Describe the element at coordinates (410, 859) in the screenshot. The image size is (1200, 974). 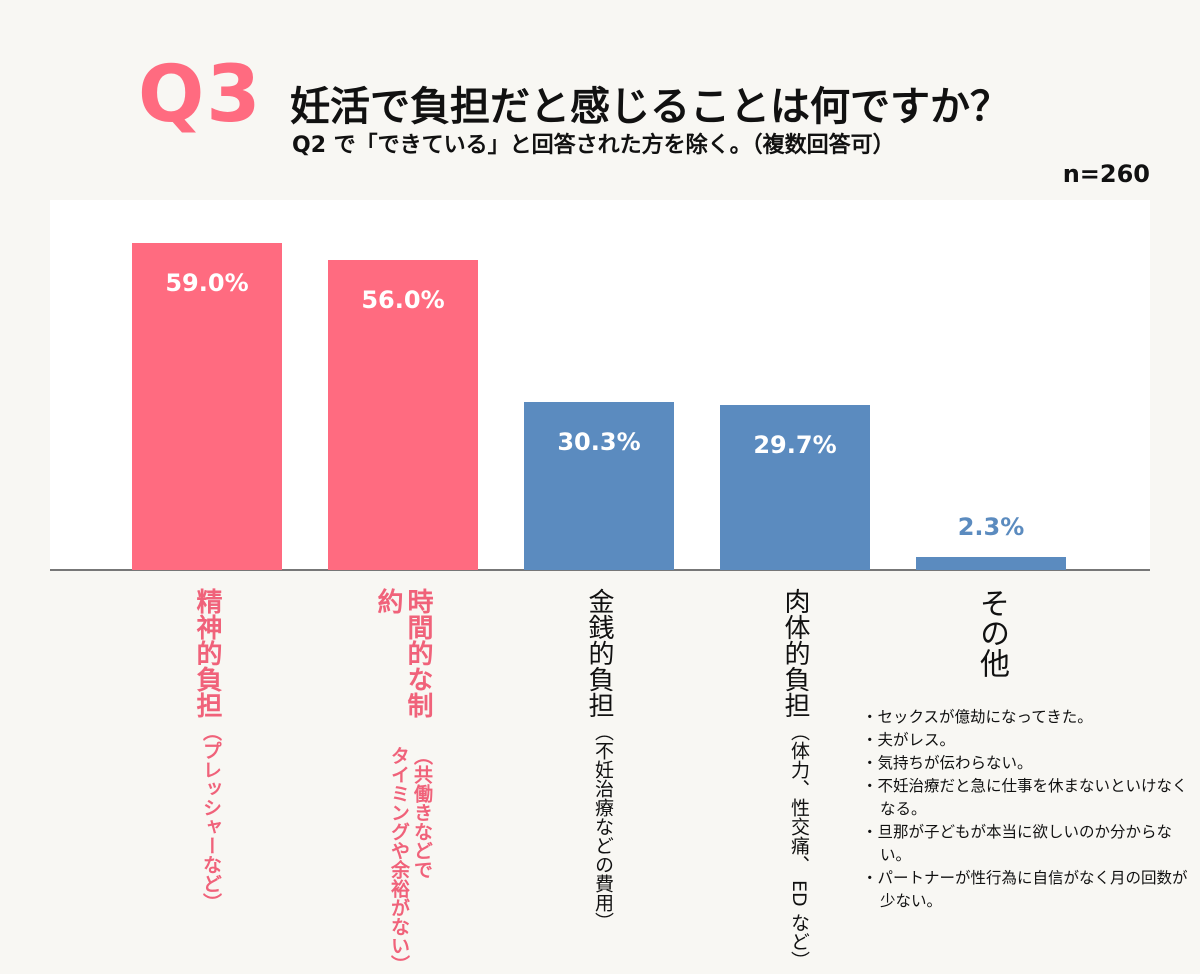
I see `category-label-sub: （共働きなどで タイミングや余裕がない）` at that location.